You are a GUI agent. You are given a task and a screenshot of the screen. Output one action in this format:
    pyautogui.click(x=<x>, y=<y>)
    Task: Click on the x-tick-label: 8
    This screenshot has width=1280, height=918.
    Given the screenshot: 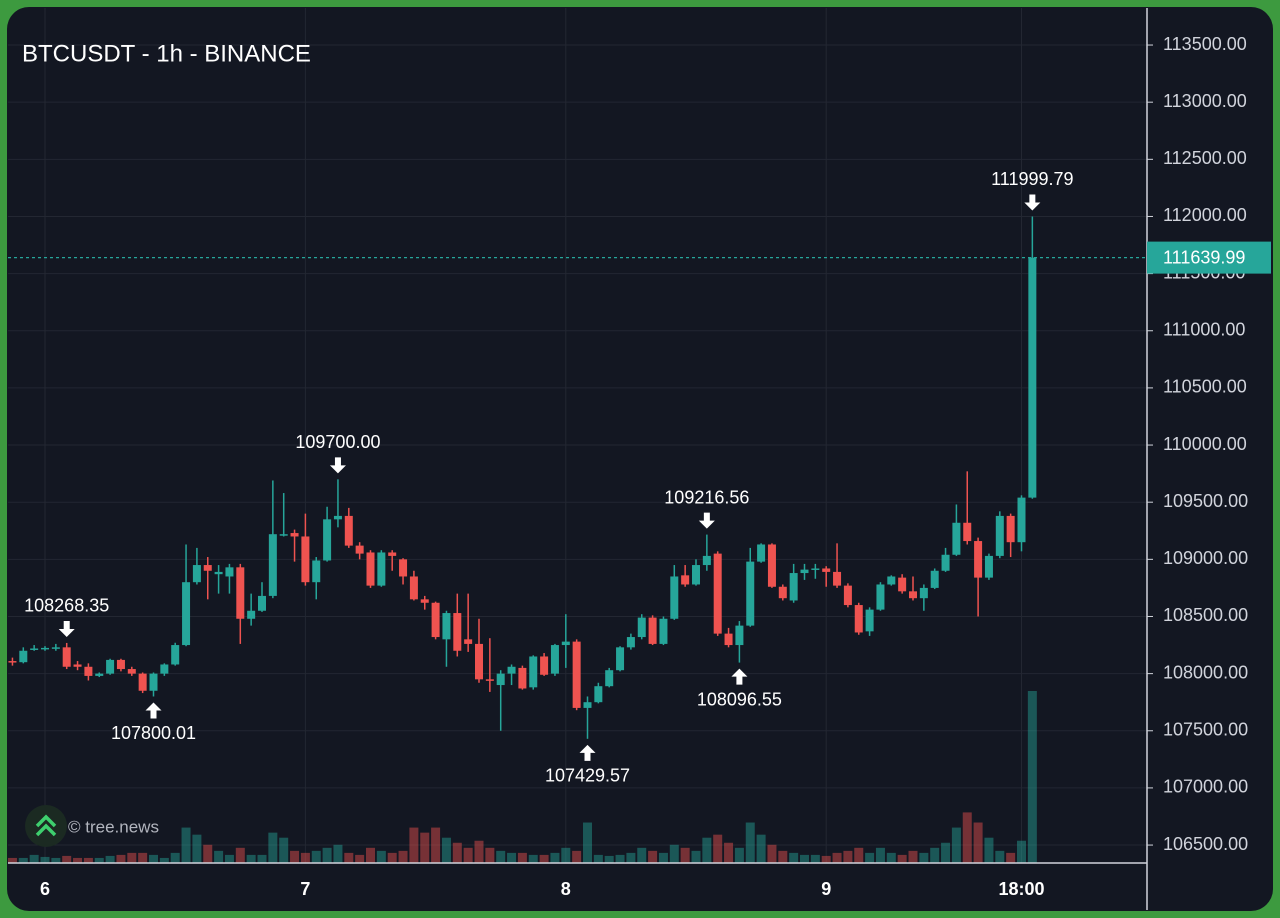 What is the action you would take?
    pyautogui.click(x=566, y=889)
    